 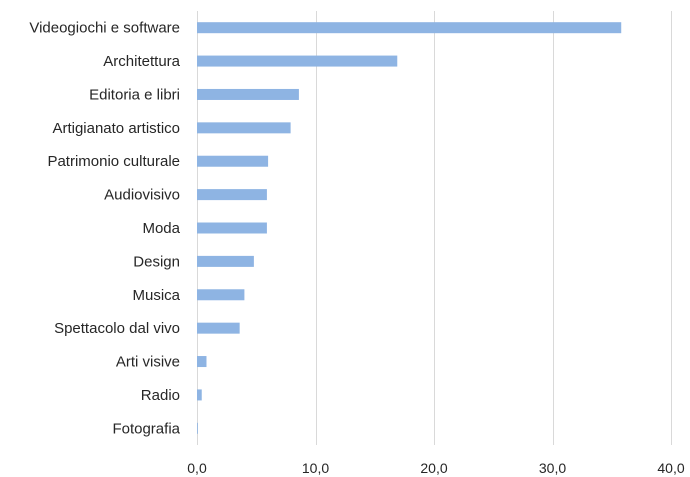 What do you see at coordinates (148, 362) in the screenshot?
I see `category-label: Arti visive` at bounding box center [148, 362].